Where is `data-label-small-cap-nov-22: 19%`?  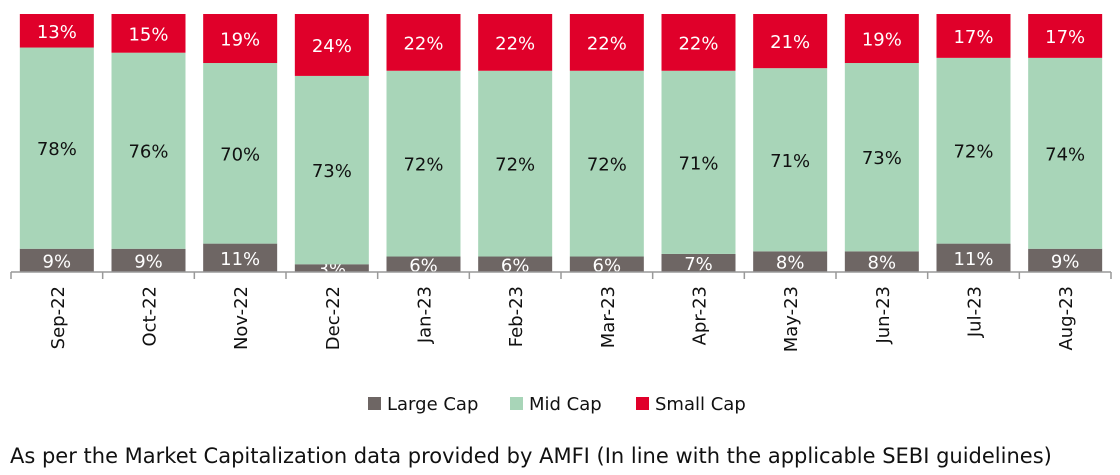
data-label-small-cap-nov-22: 19% is located at coordinates (240, 40).